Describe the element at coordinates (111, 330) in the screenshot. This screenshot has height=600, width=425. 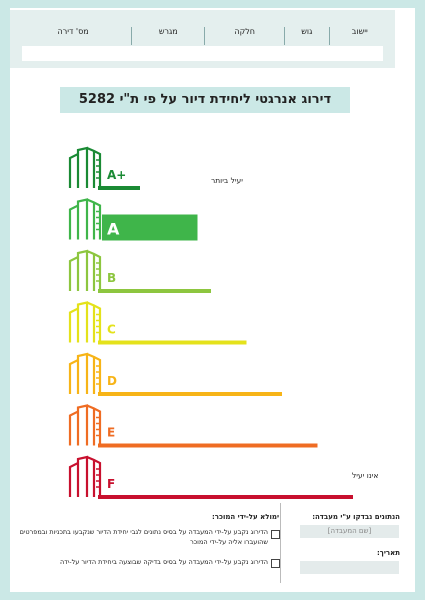
I see `rating-label-c: C` at that location.